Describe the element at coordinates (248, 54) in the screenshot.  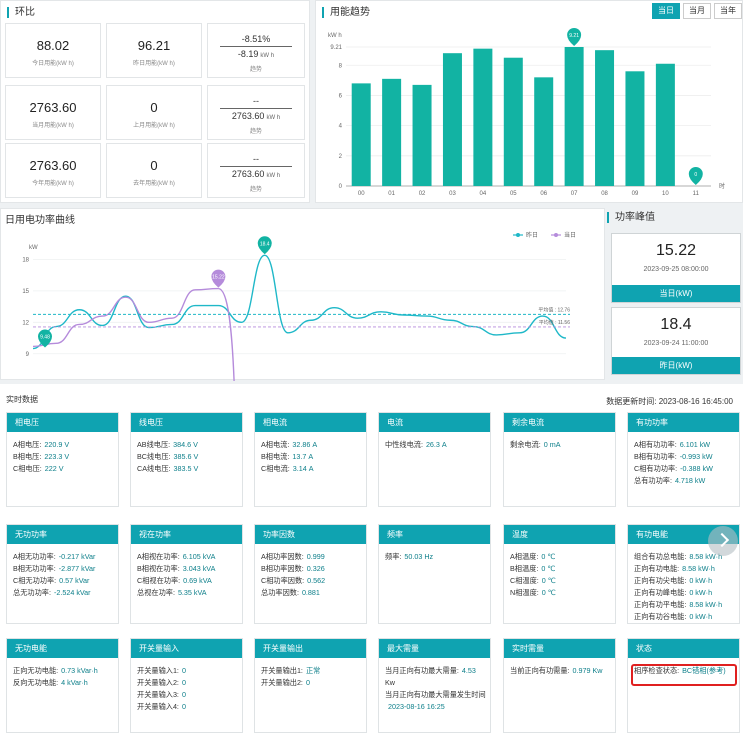
I see `trend-diff-value: -8.19` at that location.